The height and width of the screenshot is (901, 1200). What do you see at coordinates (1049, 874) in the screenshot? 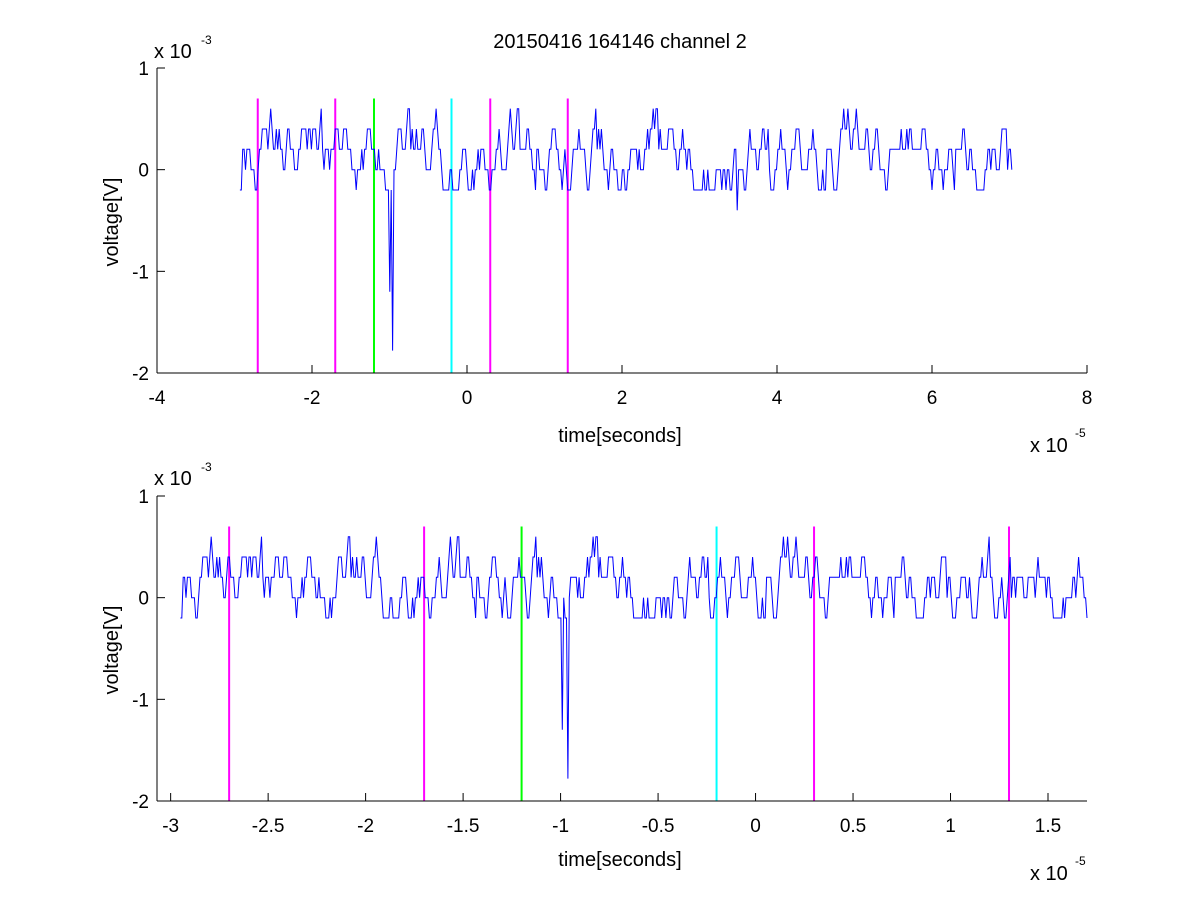
I see `x-multiplier-base-bottom: x 10` at bounding box center [1049, 874].